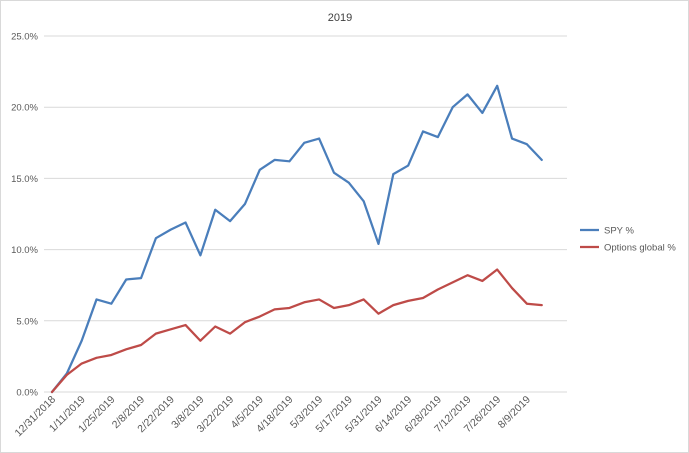  I want to click on legend-label: Options global %, so click(640, 248).